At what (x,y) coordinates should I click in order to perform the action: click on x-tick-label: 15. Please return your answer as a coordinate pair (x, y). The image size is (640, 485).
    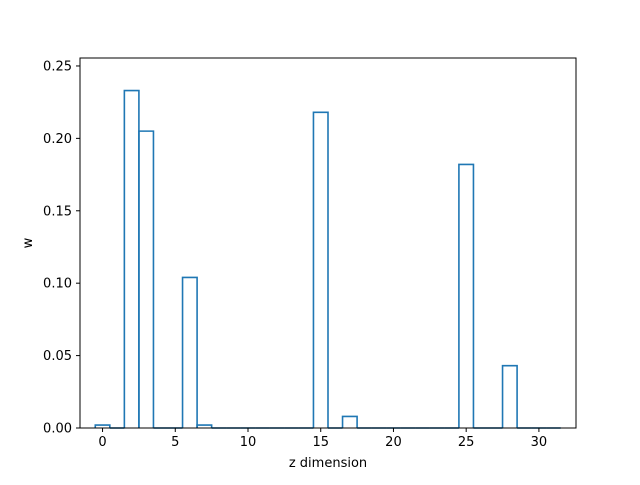
    Looking at the image, I should click on (320, 442).